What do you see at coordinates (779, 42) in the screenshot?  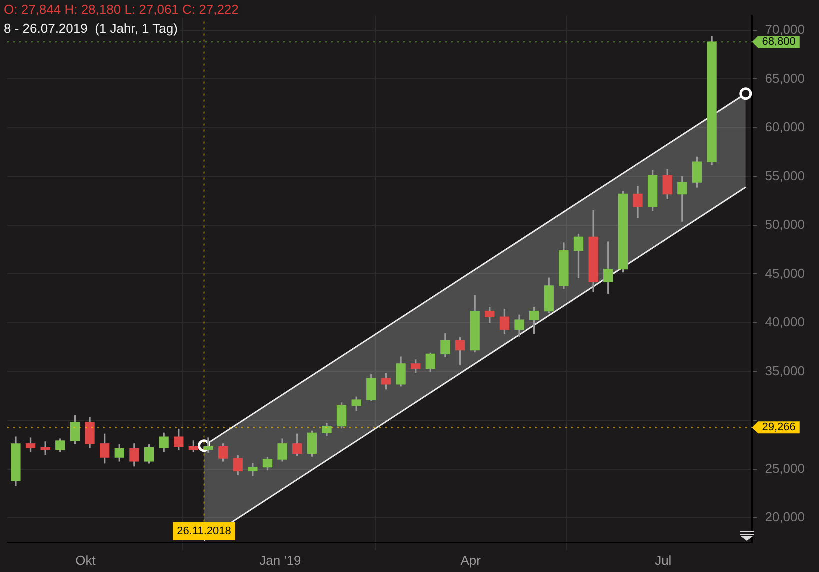 I see `ref-line-label: 68,800` at bounding box center [779, 42].